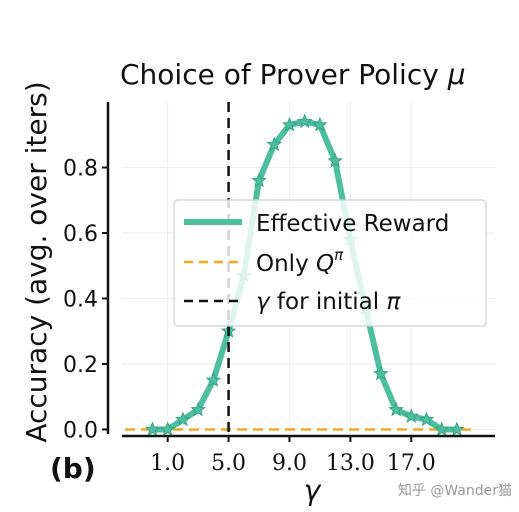  What do you see at coordinates (289, 463) in the screenshot?
I see `x-tick-label: 9.0` at bounding box center [289, 463].